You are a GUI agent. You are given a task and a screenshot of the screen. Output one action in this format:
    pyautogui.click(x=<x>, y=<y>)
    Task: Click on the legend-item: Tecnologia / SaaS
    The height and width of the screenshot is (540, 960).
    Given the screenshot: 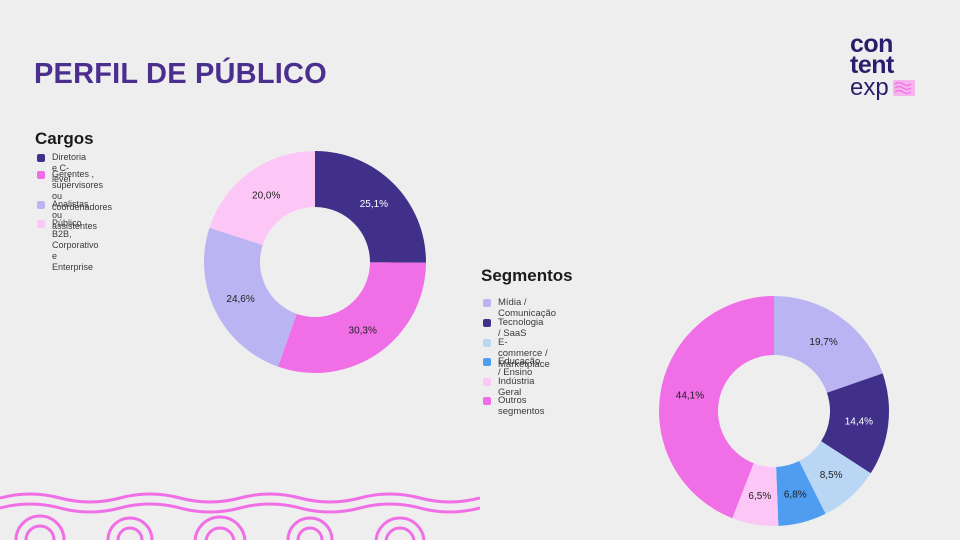 What is the action you would take?
    pyautogui.click(x=513, y=328)
    